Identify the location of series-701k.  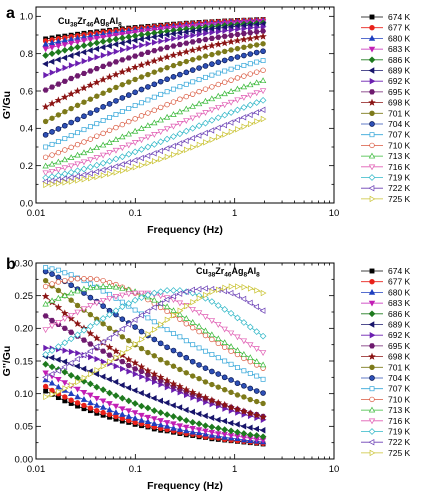
(154, 83).